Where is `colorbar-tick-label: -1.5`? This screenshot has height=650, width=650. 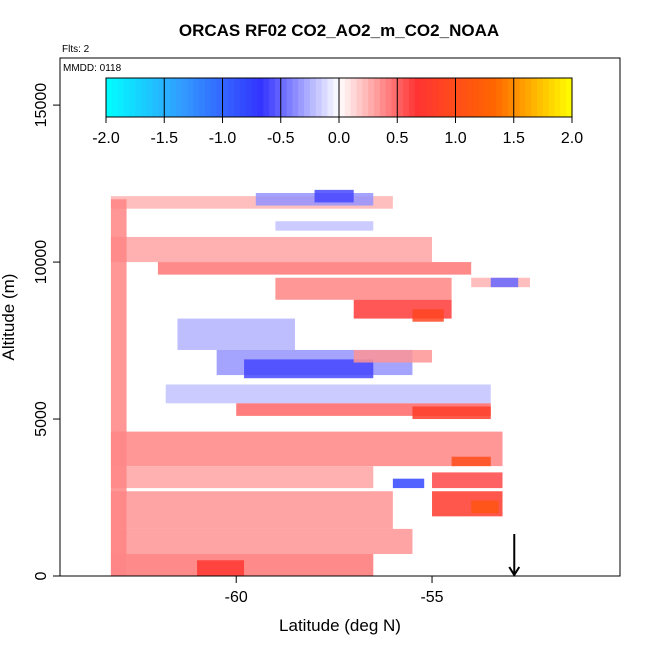
colorbar-tick-label: -1.5 is located at coordinates (164, 138).